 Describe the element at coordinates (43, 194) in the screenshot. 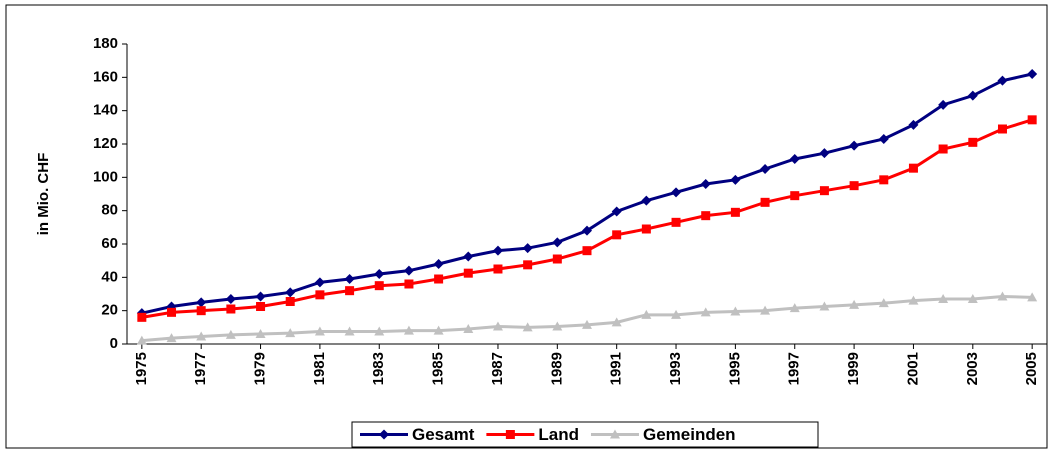

I see `y-axis-label: in Mio. CHF` at that location.